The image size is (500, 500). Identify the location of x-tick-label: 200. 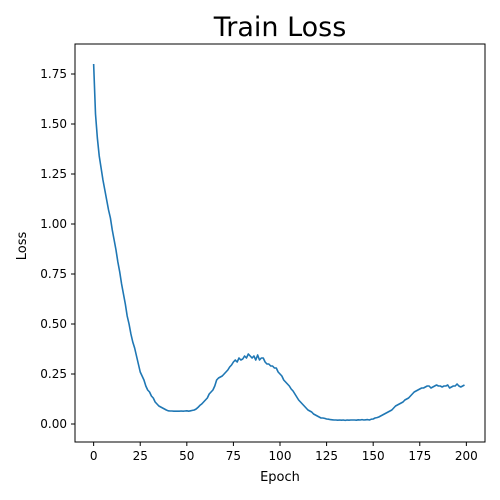
(466, 456).